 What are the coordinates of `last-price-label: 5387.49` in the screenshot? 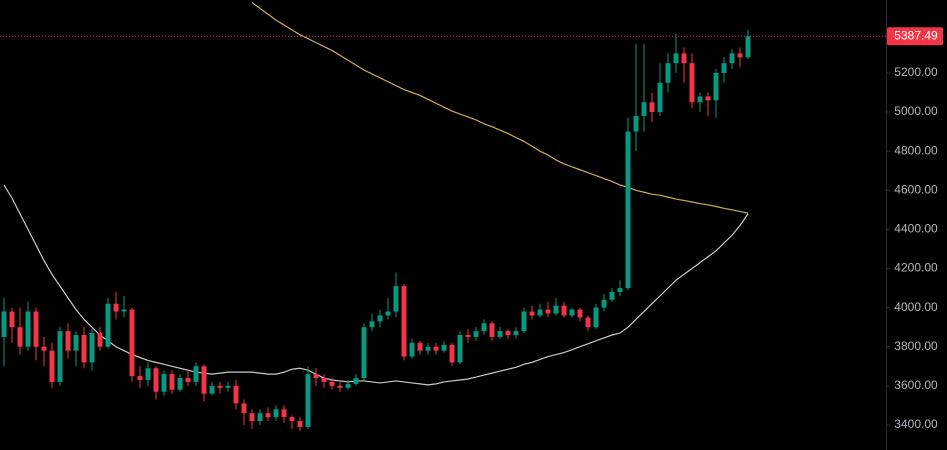 It's located at (916, 35).